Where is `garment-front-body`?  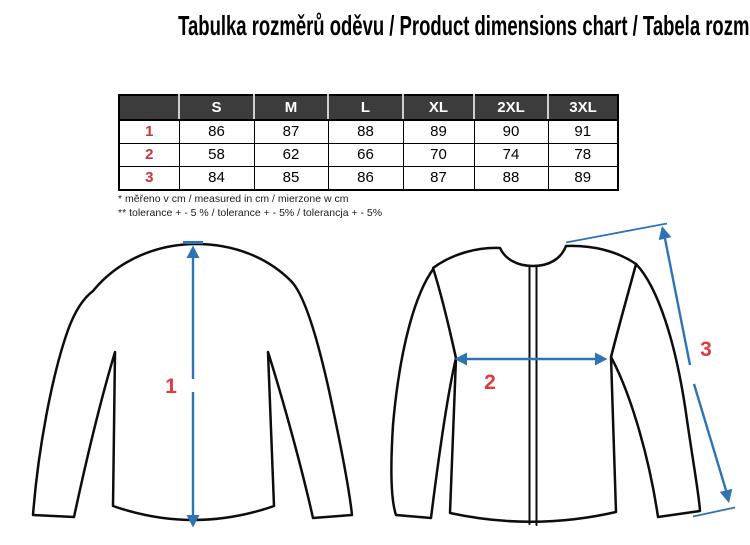 garment-front-body is located at coordinates (534, 383).